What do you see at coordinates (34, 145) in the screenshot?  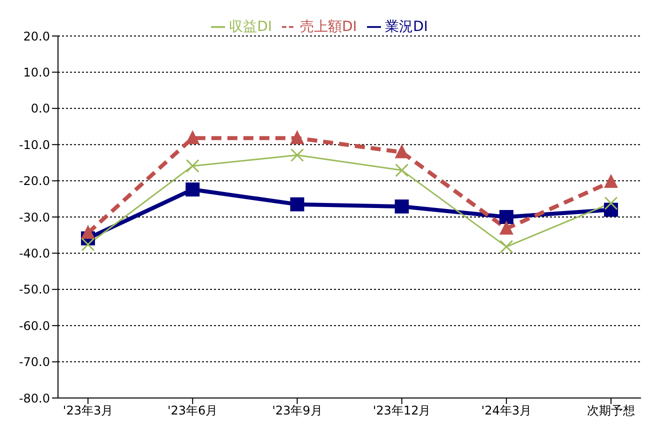 I see `y-tick-label: -10.0` at bounding box center [34, 145].